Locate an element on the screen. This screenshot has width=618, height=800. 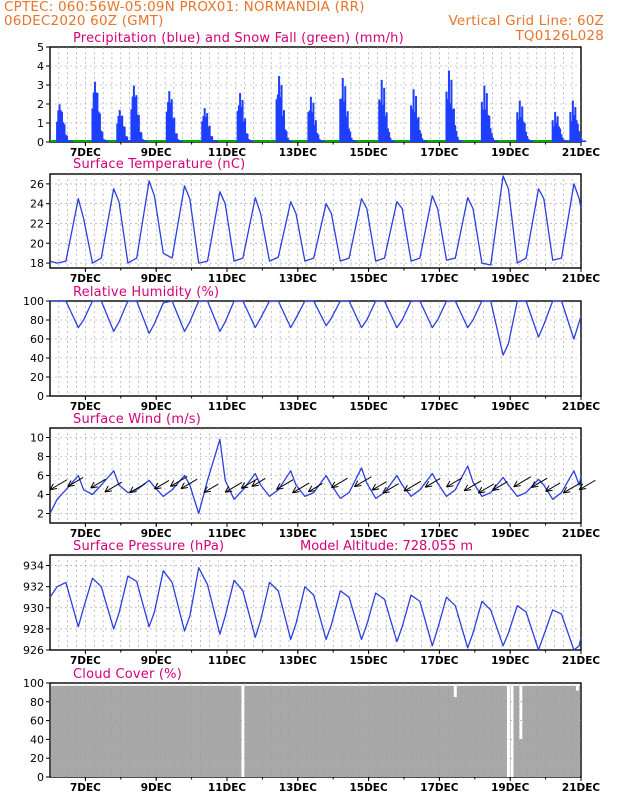
y-tick-label: 3 is located at coordinates (40, 85).